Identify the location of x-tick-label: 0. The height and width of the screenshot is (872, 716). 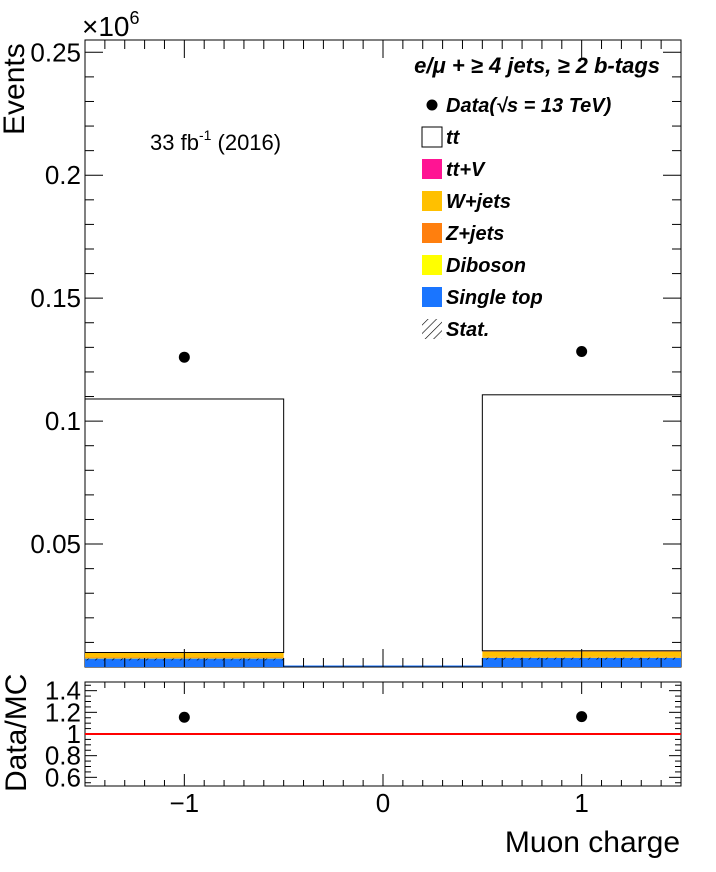
(383, 803).